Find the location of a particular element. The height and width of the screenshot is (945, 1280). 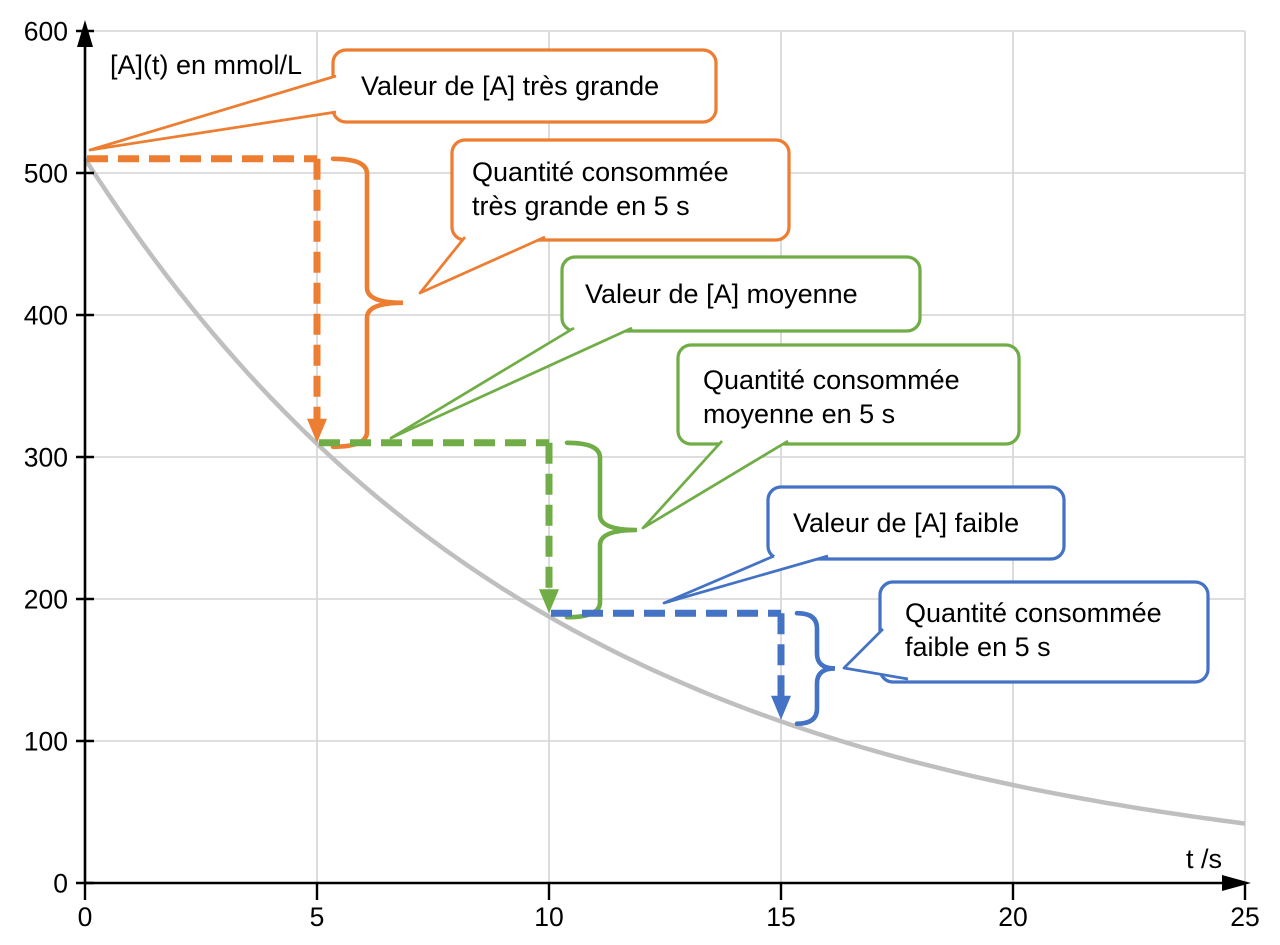

callout-box-valeur-moyenne is located at coordinates (741, 294).